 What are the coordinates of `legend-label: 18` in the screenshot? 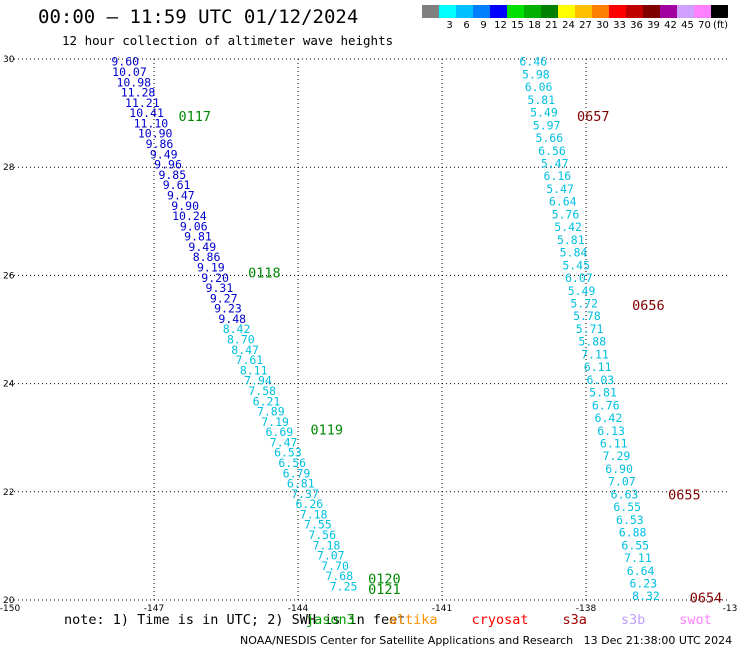 It's located at (534, 25).